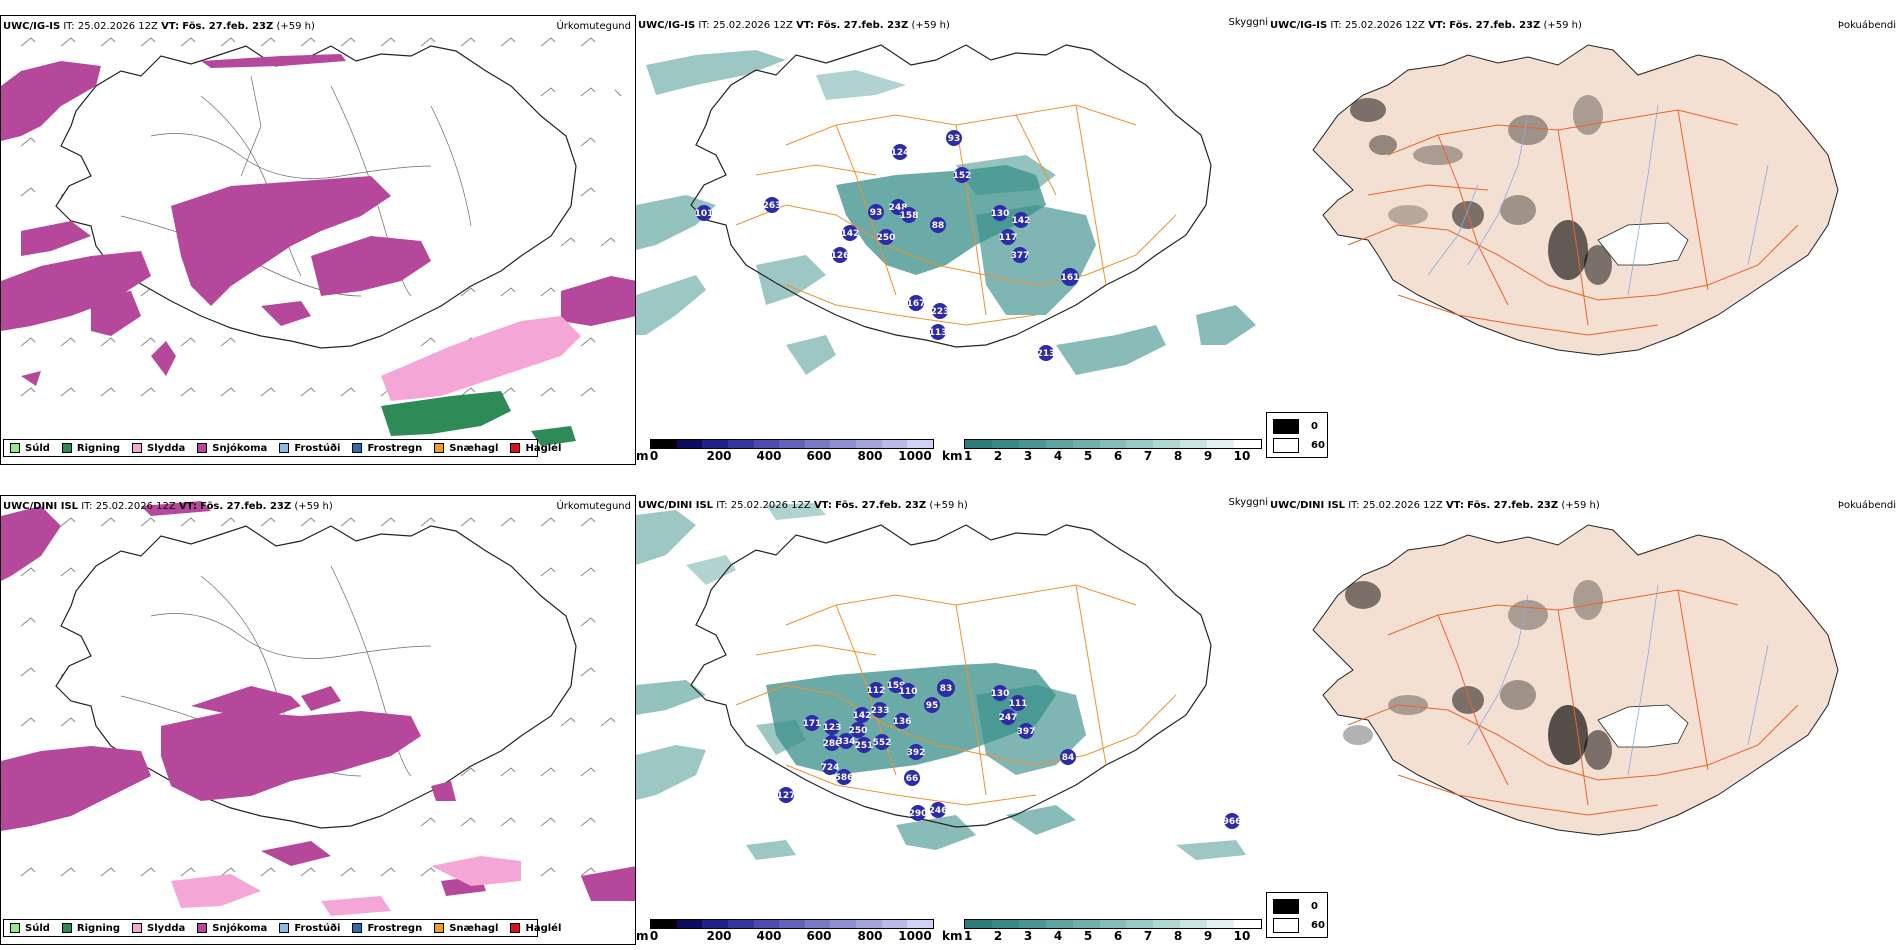 The height and width of the screenshot is (950, 1900). Describe the element at coordinates (786, 452) in the screenshot. I see `ceiling-colorbar-top: m 0 200 400 600 800 1000` at that location.